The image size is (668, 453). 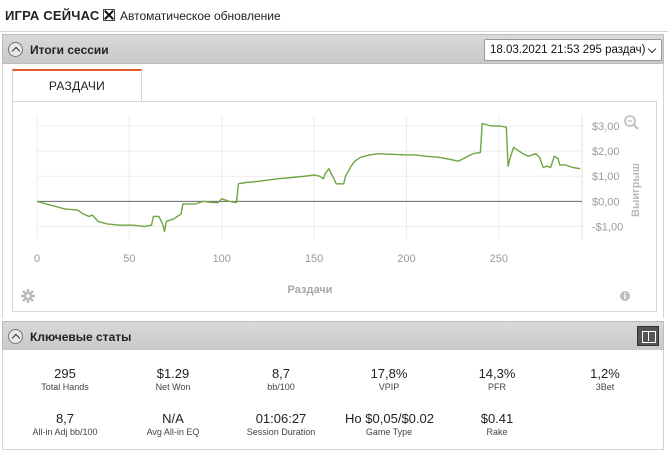 What do you see at coordinates (310, 290) in the screenshot?
I see `x-axis-label: Раздачи` at bounding box center [310, 290].